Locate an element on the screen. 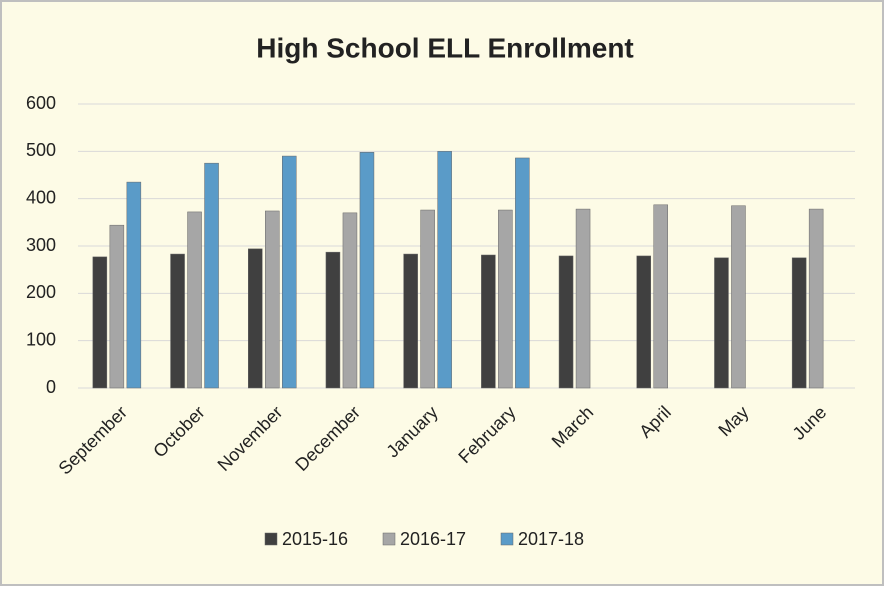 Image resolution: width=884 pixels, height=591 pixels. y-tick-label: 300 is located at coordinates (41, 245).